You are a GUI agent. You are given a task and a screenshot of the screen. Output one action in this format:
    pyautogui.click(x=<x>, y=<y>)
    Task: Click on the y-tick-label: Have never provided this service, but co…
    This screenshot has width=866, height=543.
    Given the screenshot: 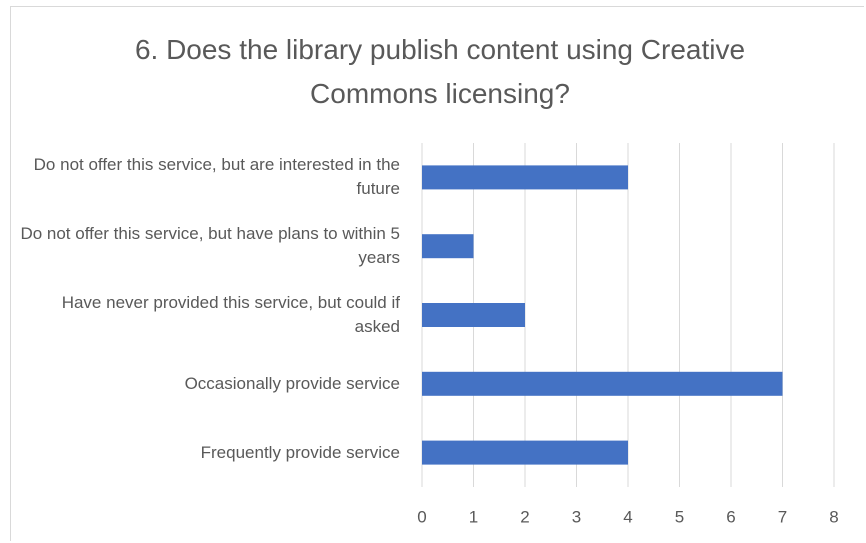 What is the action you would take?
    pyautogui.click(x=230, y=314)
    